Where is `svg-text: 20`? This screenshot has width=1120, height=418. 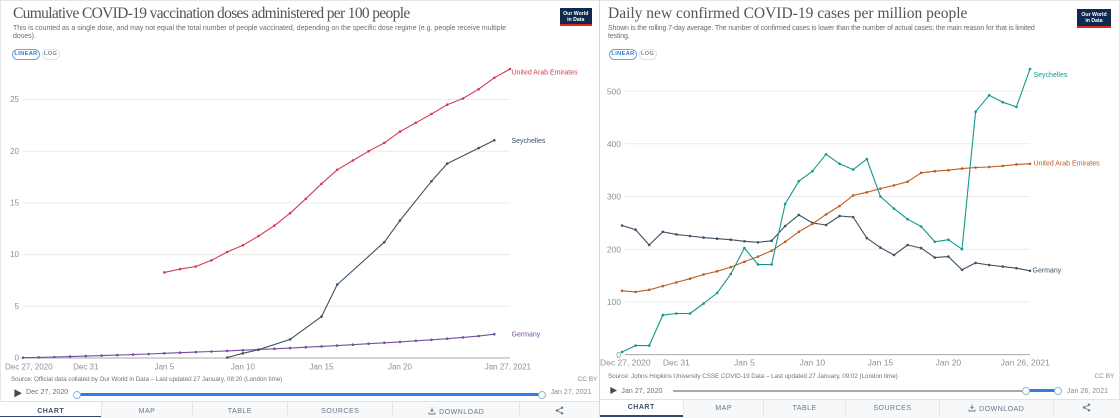 svg-text: 20 is located at coordinates (14, 151).